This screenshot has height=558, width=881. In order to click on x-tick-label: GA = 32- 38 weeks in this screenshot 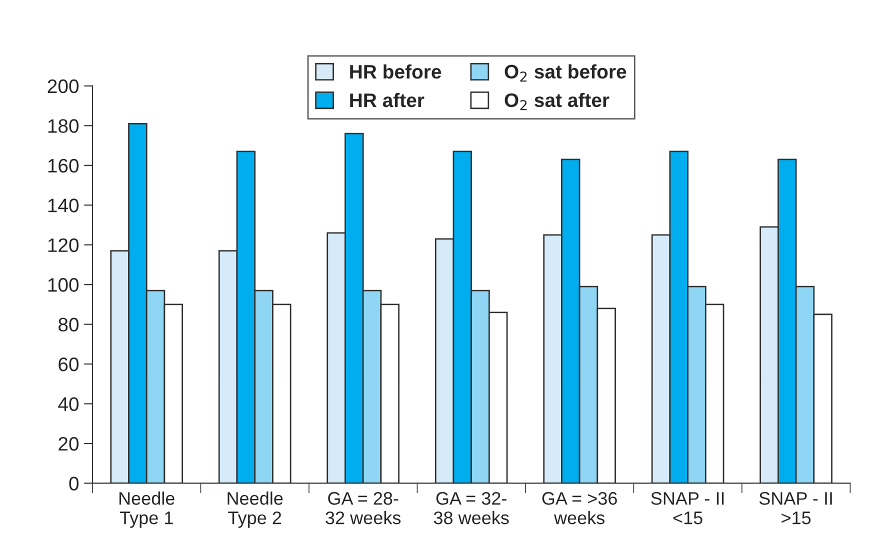, I will do `click(471, 508)`.